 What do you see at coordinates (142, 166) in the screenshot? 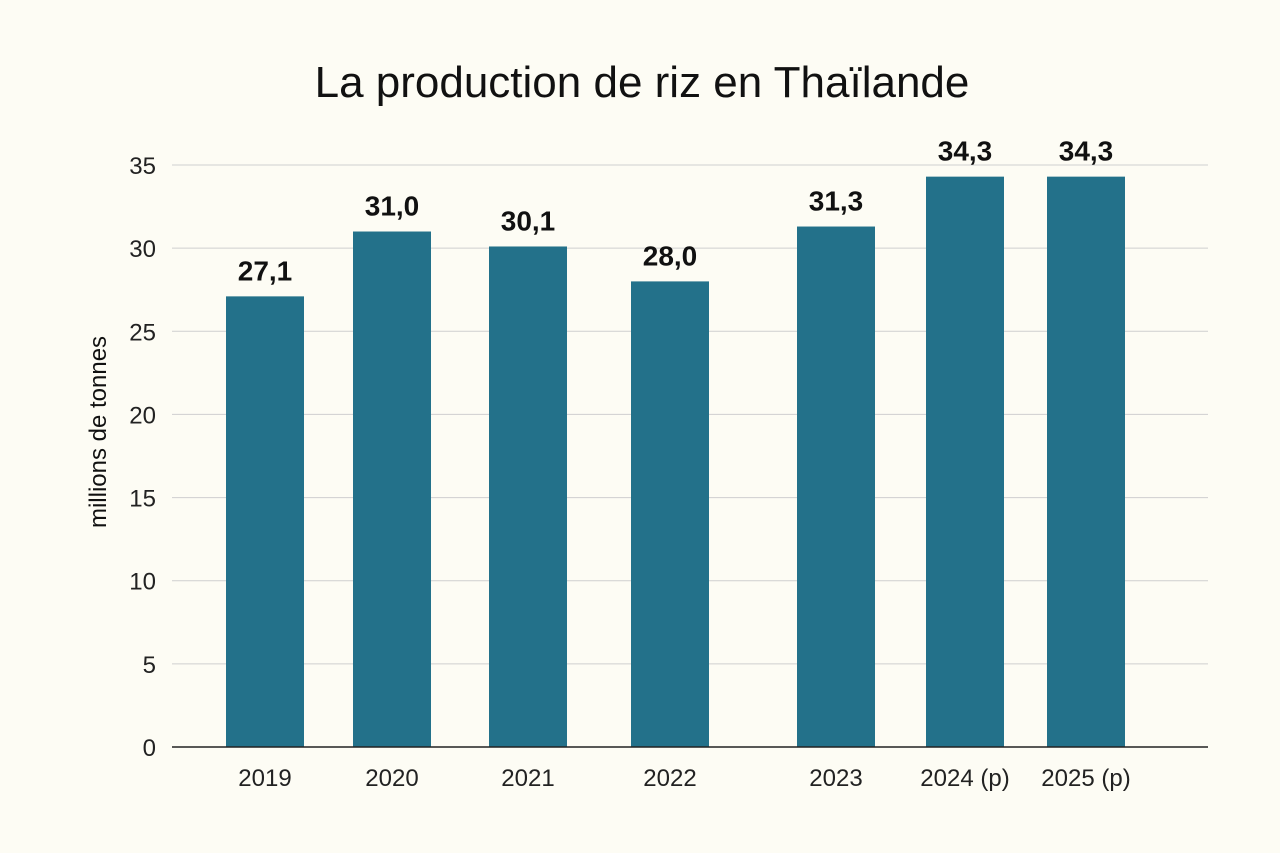
I see `y-tick-label: 35` at bounding box center [142, 166].